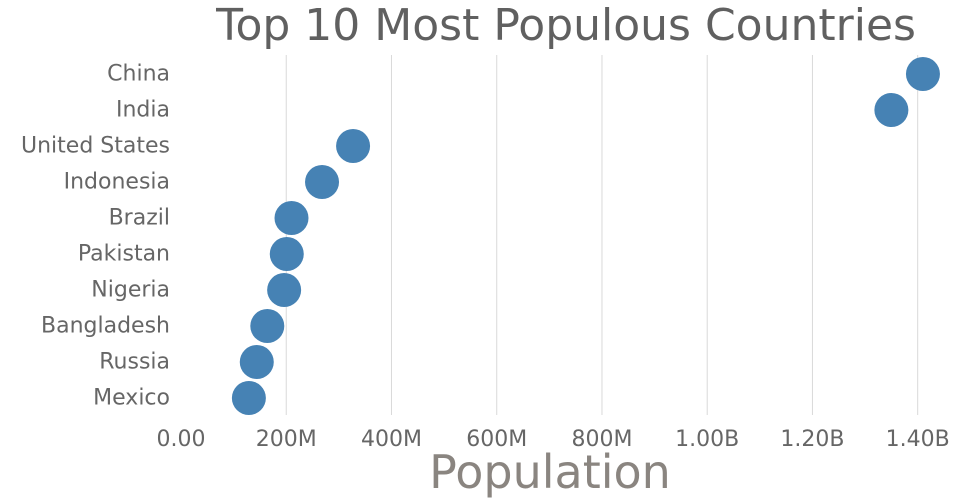  What do you see at coordinates (131, 398) in the screenshot?
I see `y-category-label: Mexico` at bounding box center [131, 398].